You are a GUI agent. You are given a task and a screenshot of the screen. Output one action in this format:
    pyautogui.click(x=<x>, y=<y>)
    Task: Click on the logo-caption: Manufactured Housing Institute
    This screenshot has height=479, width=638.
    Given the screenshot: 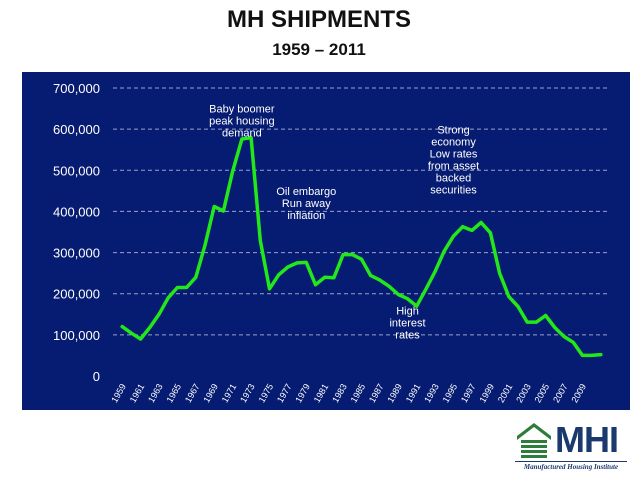 What is the action you would take?
    pyautogui.click(x=571, y=466)
    